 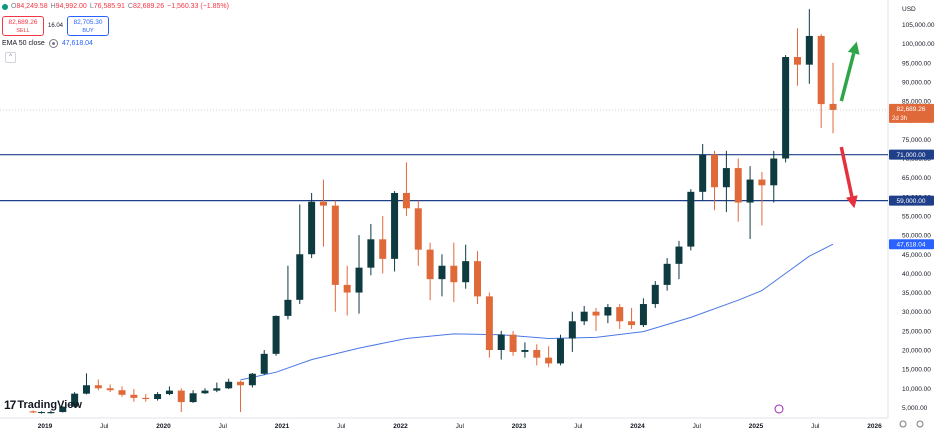 I want to click on trade-panel: 82,689.26 SELL 16.04 82,705.30 BUY, so click(x=56, y=26).